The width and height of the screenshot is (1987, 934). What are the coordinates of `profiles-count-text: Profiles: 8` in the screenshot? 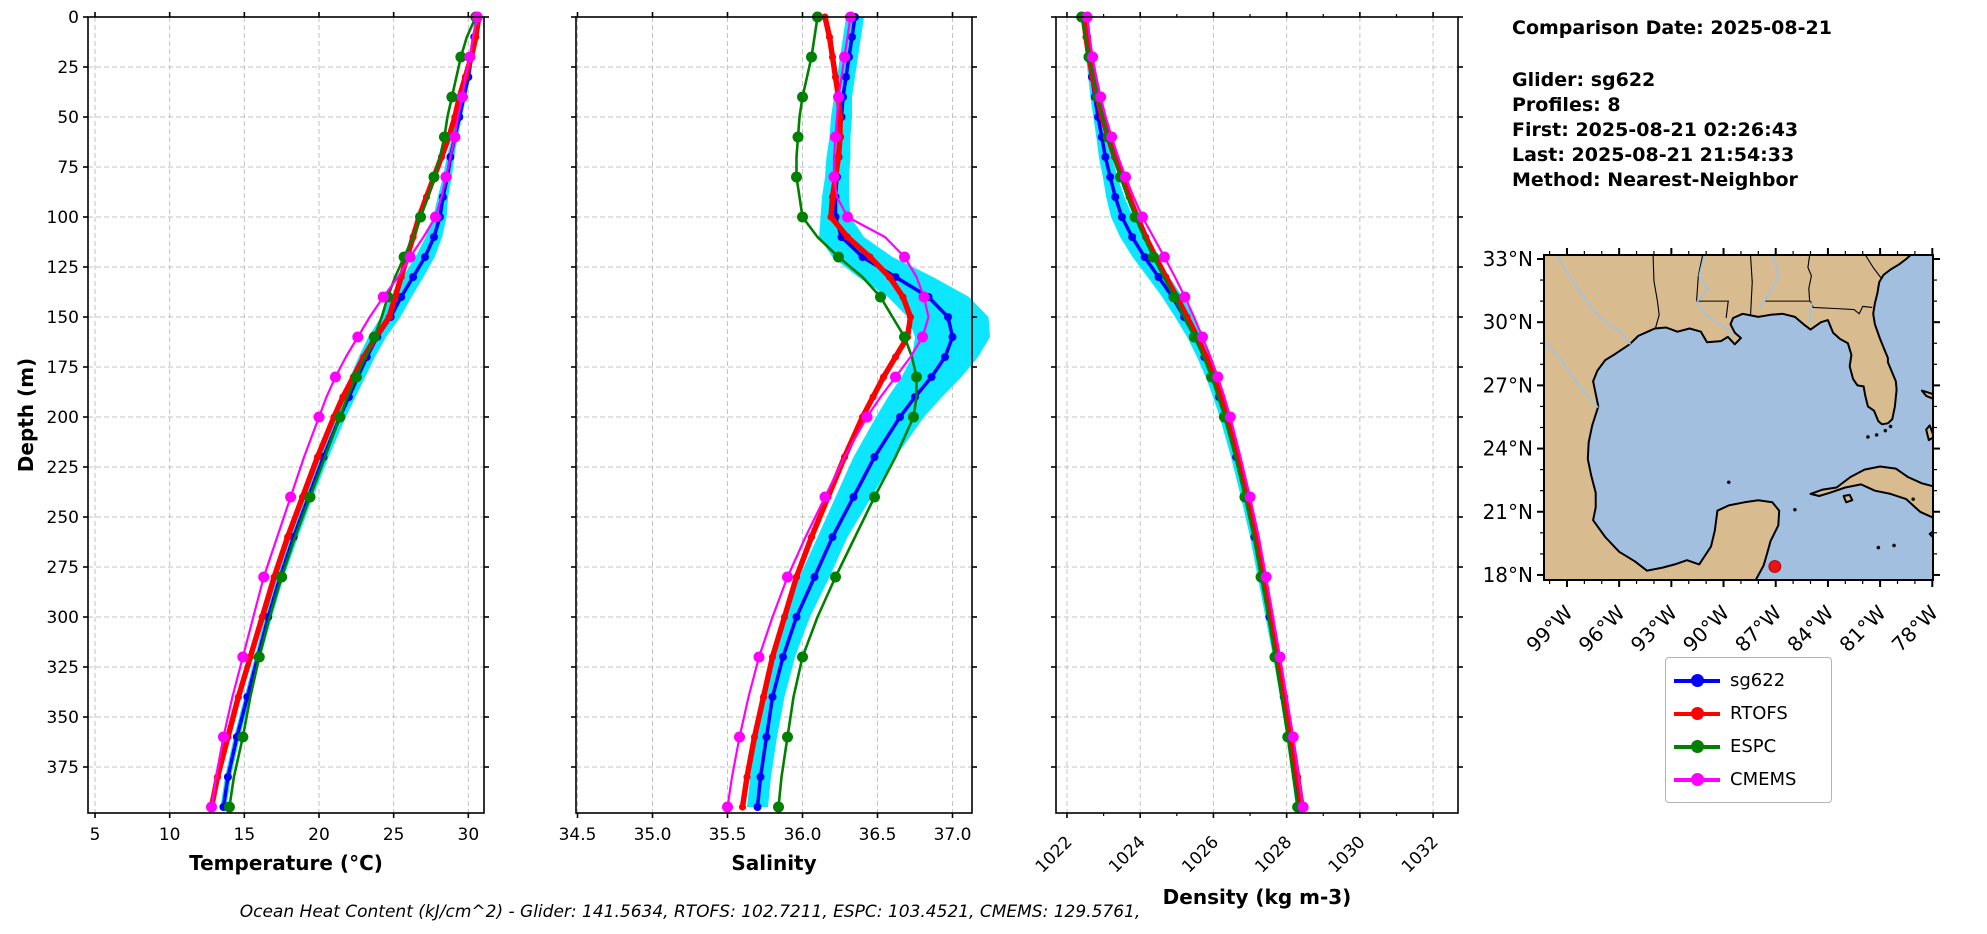 It's located at (1566, 105).